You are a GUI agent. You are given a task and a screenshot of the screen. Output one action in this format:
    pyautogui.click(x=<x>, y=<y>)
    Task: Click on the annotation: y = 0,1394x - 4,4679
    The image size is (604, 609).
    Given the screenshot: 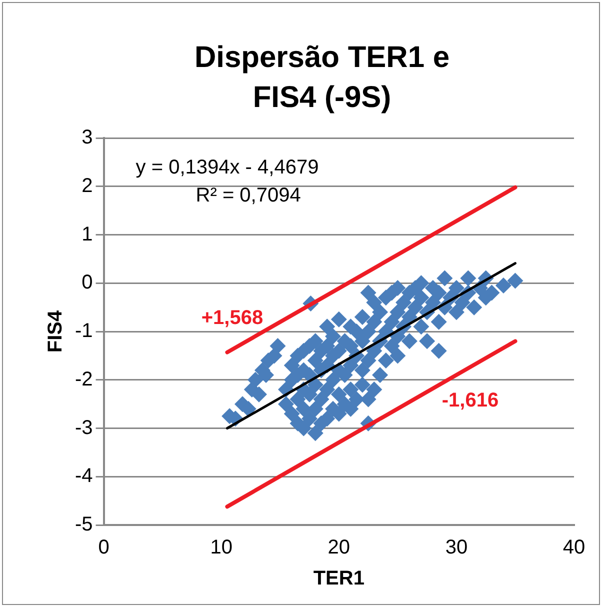 What is the action you would take?
    pyautogui.click(x=227, y=167)
    